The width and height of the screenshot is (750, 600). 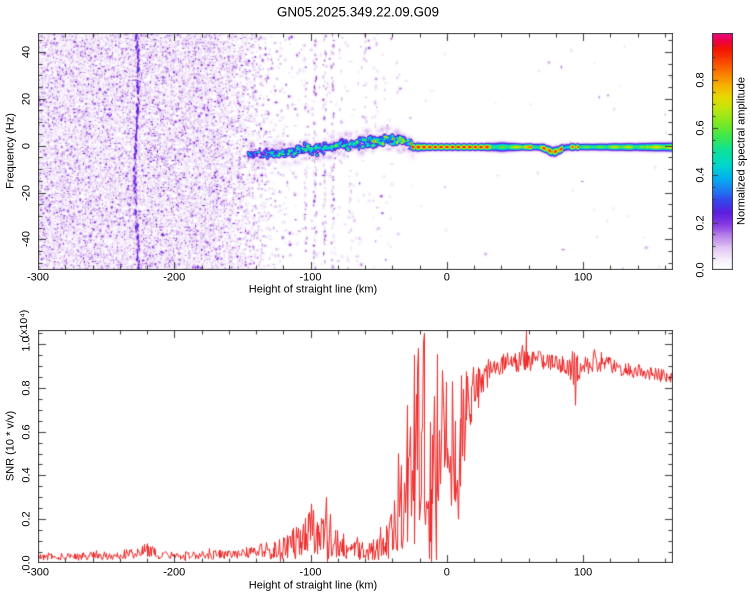 What do you see at coordinates (26, 192) in the screenshot?
I see `spectrogram-ytick-label: -20` at bounding box center [26, 192].